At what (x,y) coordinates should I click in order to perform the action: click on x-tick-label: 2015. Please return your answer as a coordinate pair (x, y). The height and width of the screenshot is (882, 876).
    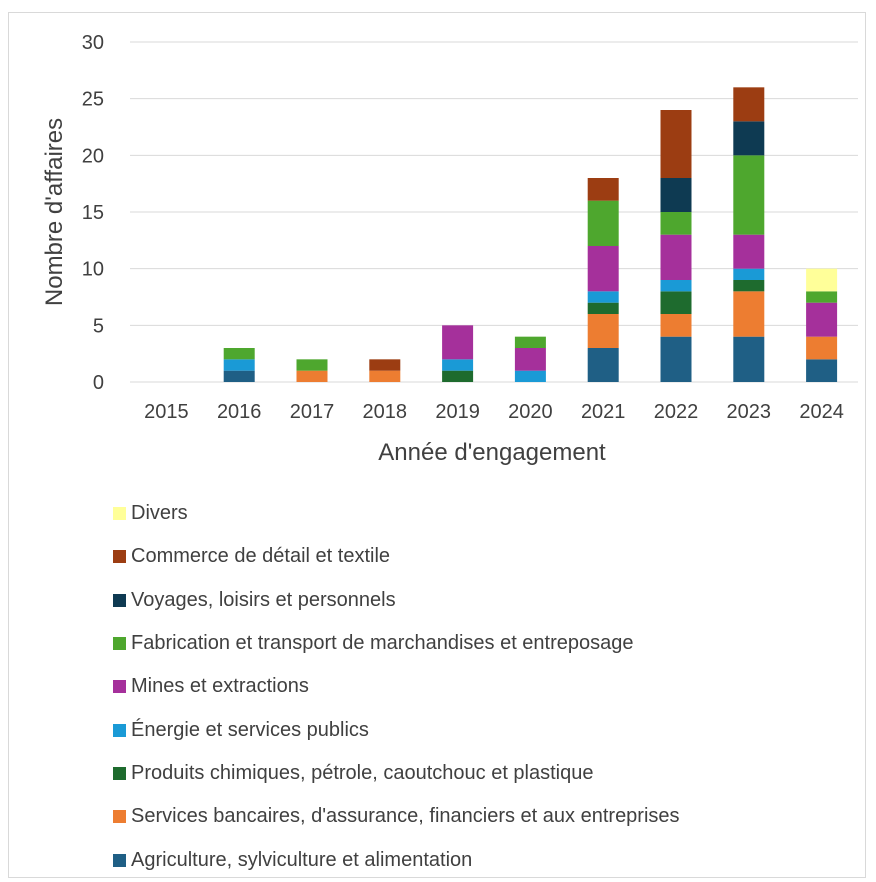
    Looking at the image, I should click on (166, 412).